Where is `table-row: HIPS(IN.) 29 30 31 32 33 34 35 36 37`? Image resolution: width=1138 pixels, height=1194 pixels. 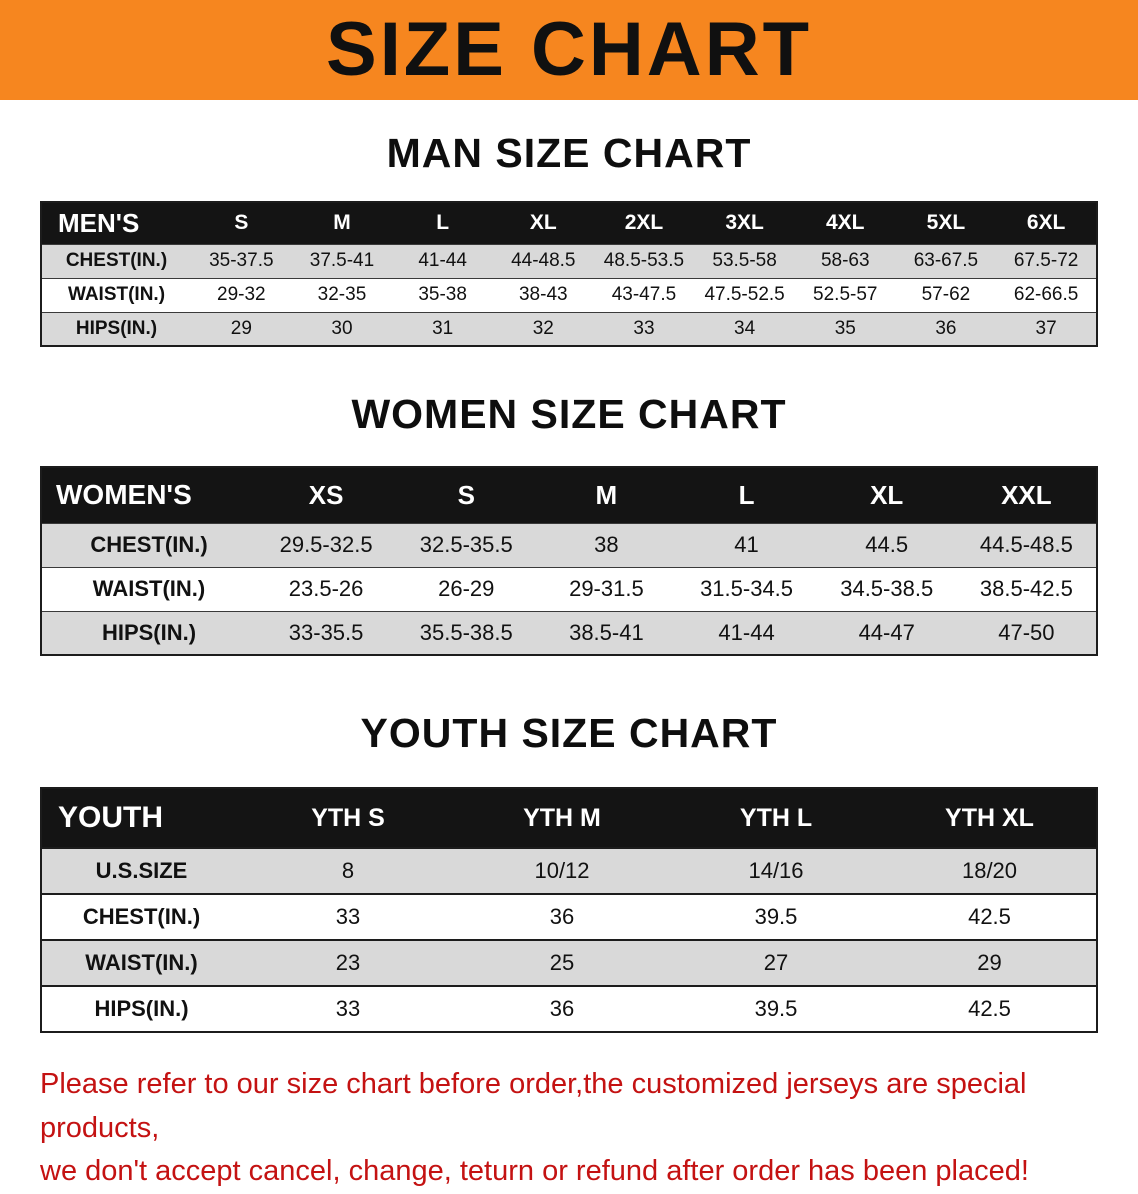 table-row: HIPS(IN.) 29 30 31 32 33 34 35 36 37 is located at coordinates (569, 328).